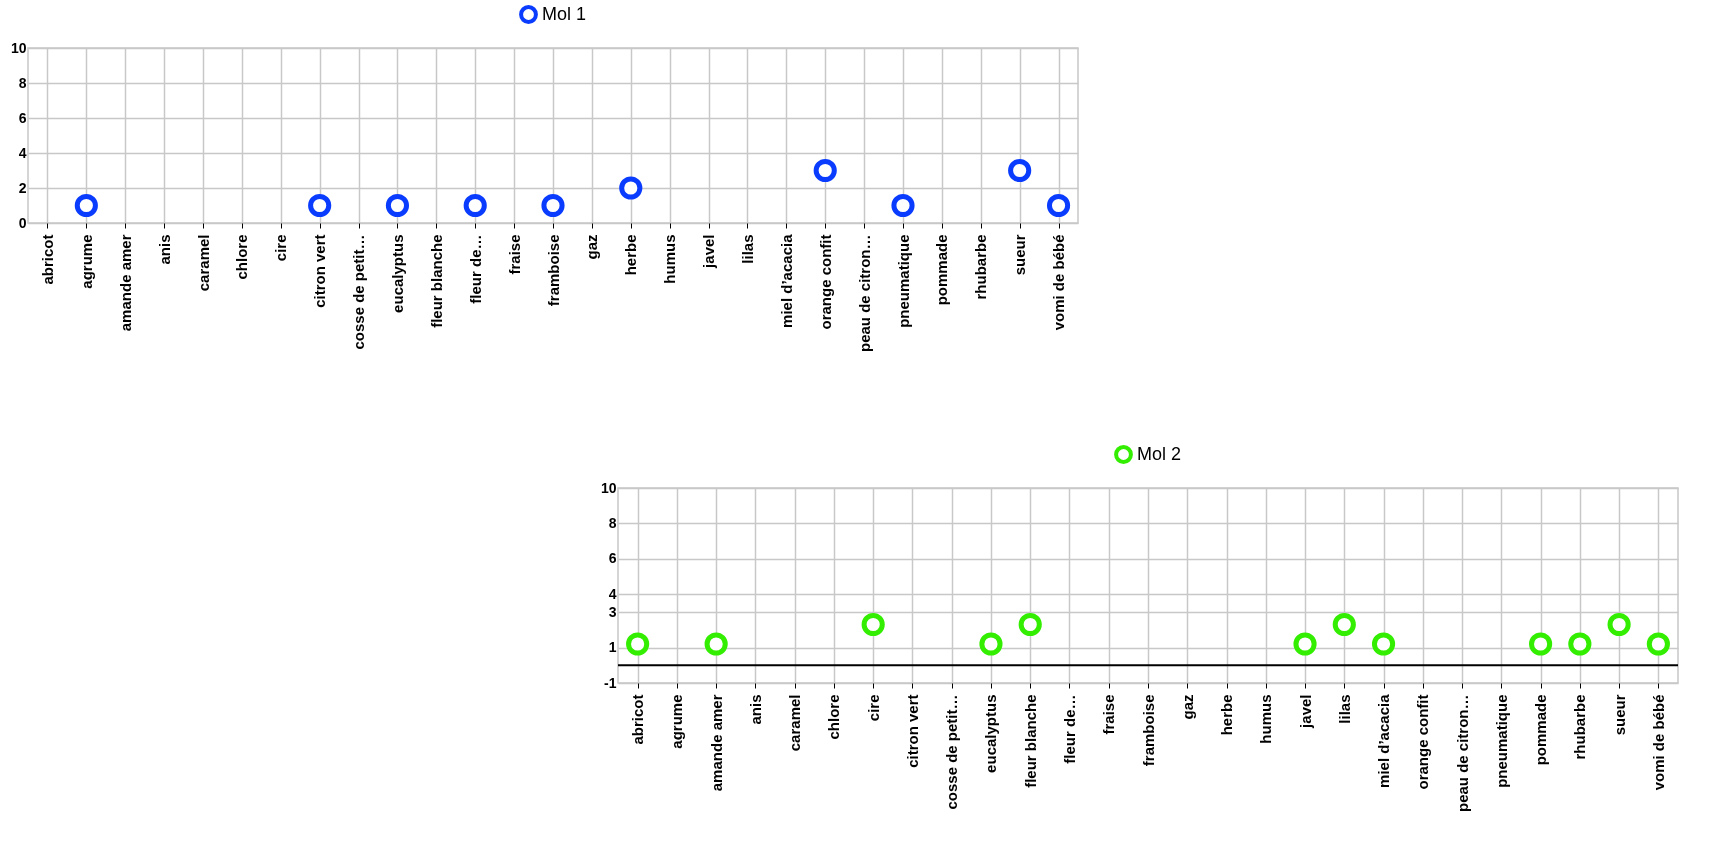 This screenshot has height=846, width=1729. What do you see at coordinates (564, 13) in the screenshot?
I see `legend-label: Mol 1` at bounding box center [564, 13].